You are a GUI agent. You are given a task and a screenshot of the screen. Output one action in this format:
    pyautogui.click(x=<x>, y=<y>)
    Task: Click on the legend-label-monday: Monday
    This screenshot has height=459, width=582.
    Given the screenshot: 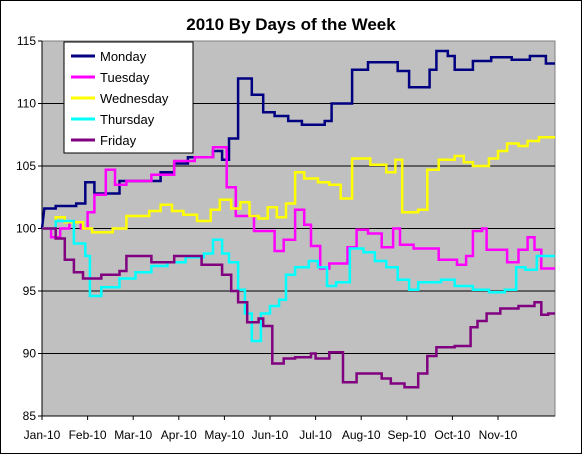 What is the action you would take?
    pyautogui.click(x=123, y=56)
    